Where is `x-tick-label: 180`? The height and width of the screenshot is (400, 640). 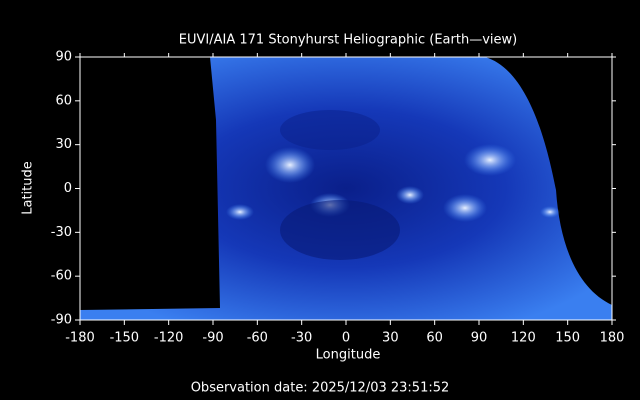 x-tick-label: 180 is located at coordinates (612, 338).